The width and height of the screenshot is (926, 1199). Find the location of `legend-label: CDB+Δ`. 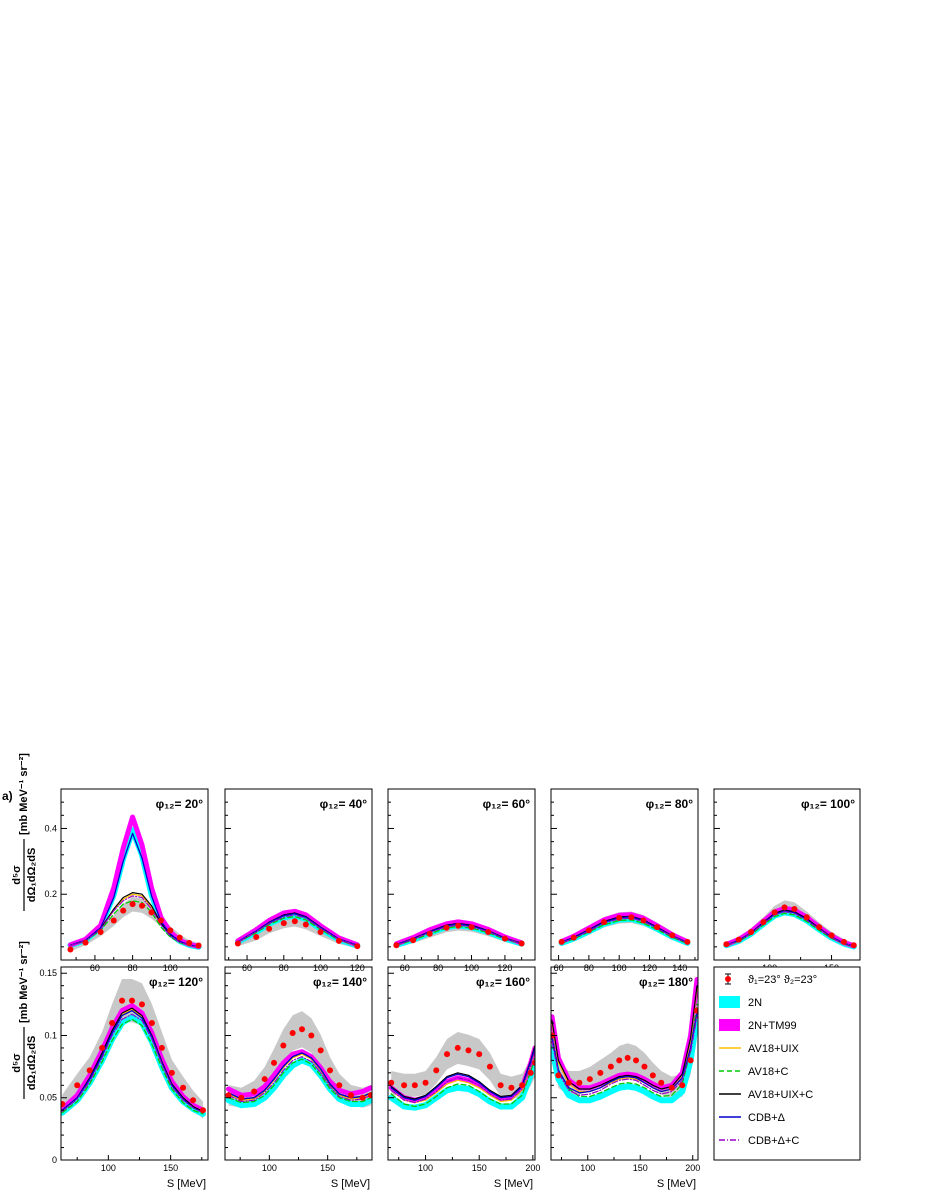

legend-label: CDB+Δ is located at coordinates (767, 1118).